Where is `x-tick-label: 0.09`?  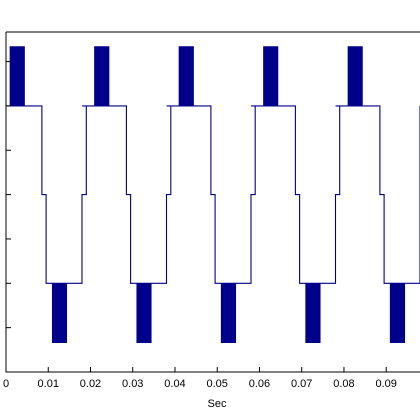
x-tick-label: 0.09 is located at coordinates (385, 384).